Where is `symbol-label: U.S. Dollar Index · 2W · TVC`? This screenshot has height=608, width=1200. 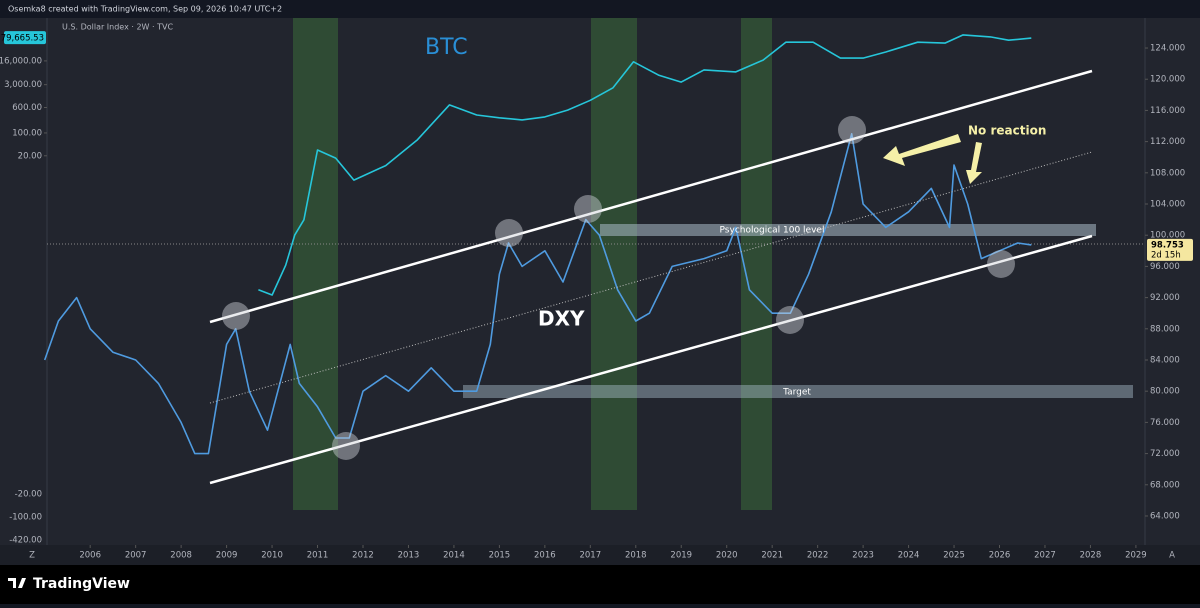
symbol-label: U.S. Dollar Index · 2W · TVC is located at coordinates (117, 27).